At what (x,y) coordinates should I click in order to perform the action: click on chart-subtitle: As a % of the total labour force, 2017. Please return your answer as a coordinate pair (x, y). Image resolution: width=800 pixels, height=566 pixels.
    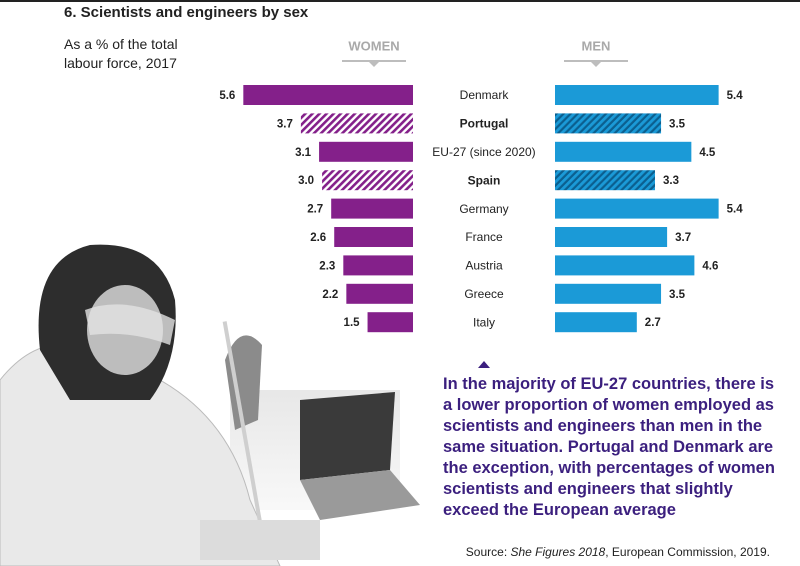
    Looking at the image, I should click on (121, 53).